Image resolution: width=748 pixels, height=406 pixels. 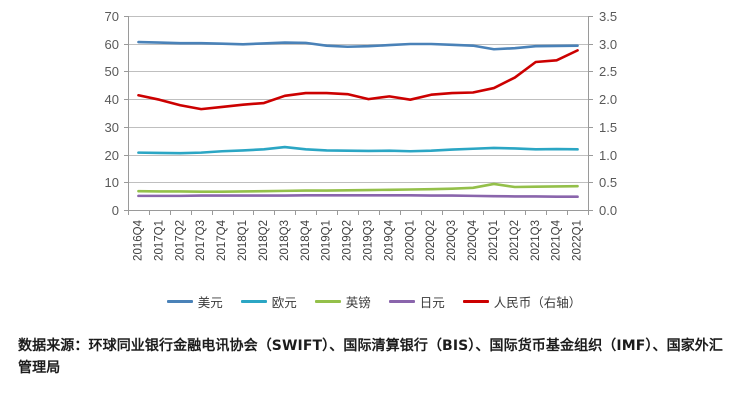 I want to click on legend-item-label: 日元, so click(x=432, y=302).